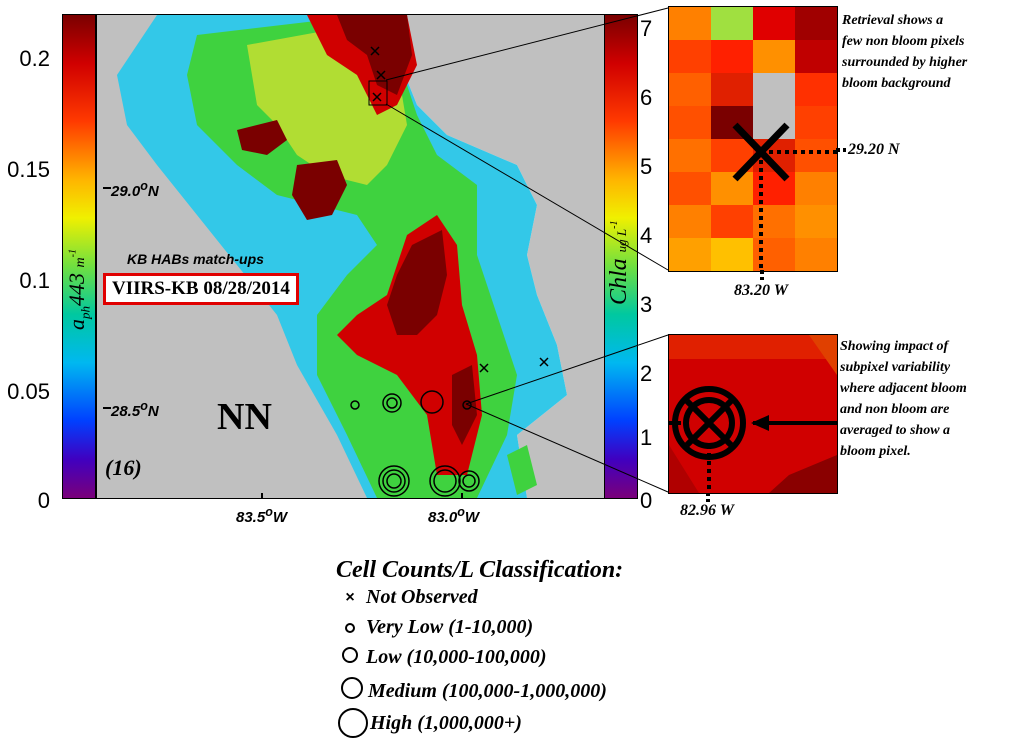  Describe the element at coordinates (353, 723) in the screenshot. I see `high-circle-icon` at that location.